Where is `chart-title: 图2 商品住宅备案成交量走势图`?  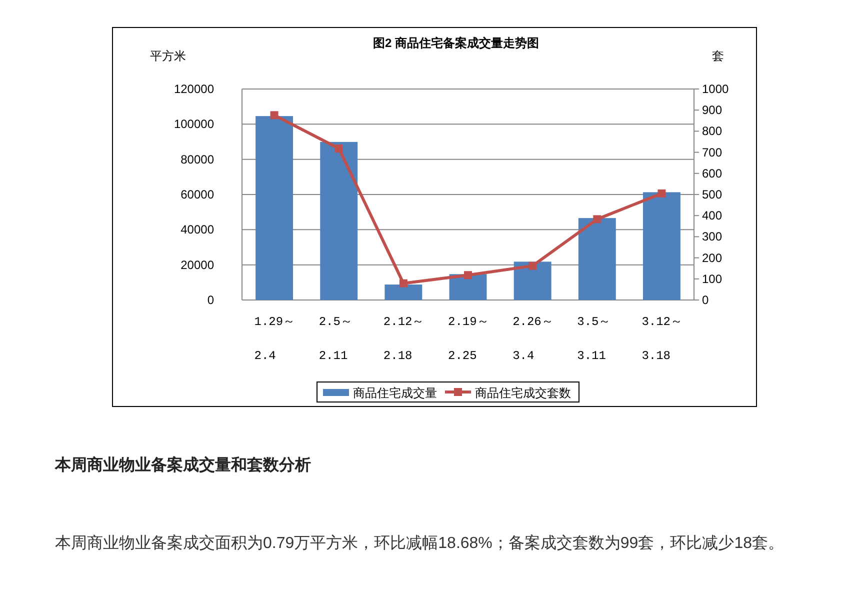 chart-title: 图2 商品住宅备案成交量走势图 is located at coordinates (456, 43).